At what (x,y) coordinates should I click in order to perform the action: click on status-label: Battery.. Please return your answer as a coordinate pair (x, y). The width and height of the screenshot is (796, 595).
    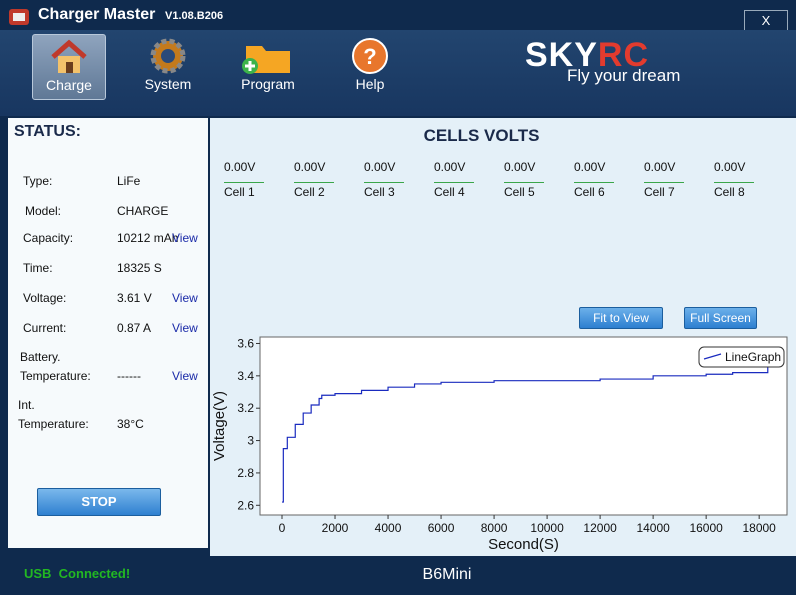
    Looking at the image, I should click on (40, 357).